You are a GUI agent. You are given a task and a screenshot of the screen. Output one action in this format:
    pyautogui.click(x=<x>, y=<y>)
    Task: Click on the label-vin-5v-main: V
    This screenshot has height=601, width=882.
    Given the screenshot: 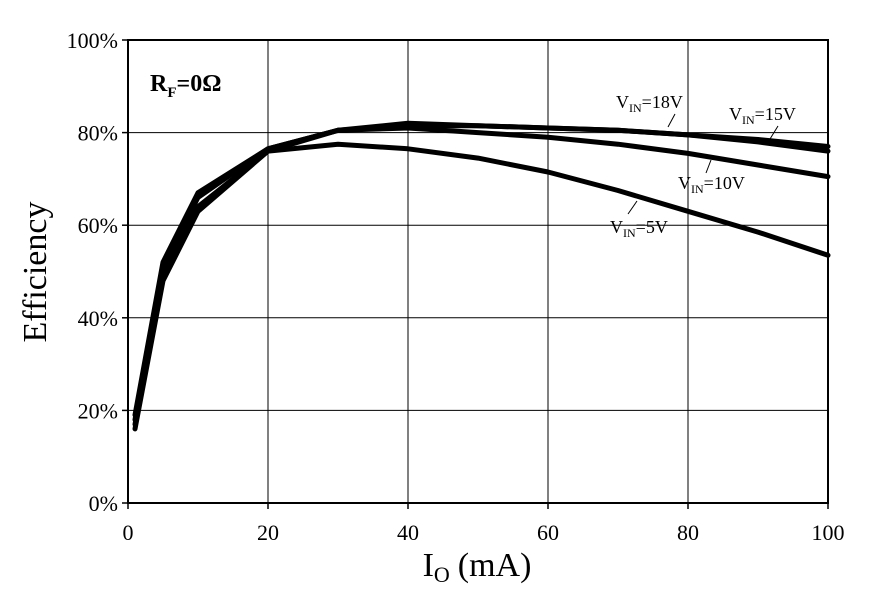 What is the action you would take?
    pyautogui.click(x=616, y=227)
    